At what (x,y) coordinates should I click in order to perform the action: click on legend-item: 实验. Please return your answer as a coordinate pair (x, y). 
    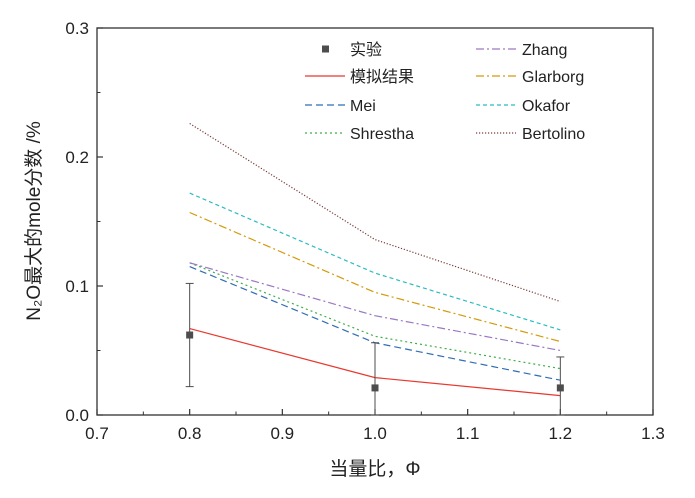
    Looking at the image, I should click on (352, 50).